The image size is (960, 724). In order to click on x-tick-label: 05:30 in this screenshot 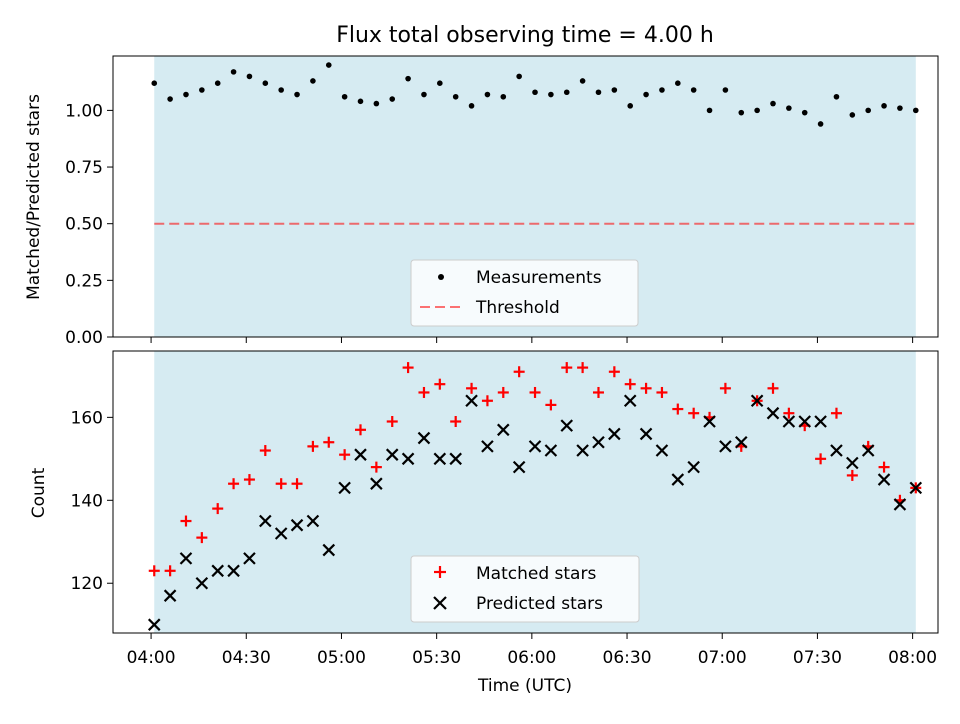, I will do `click(436, 658)`.